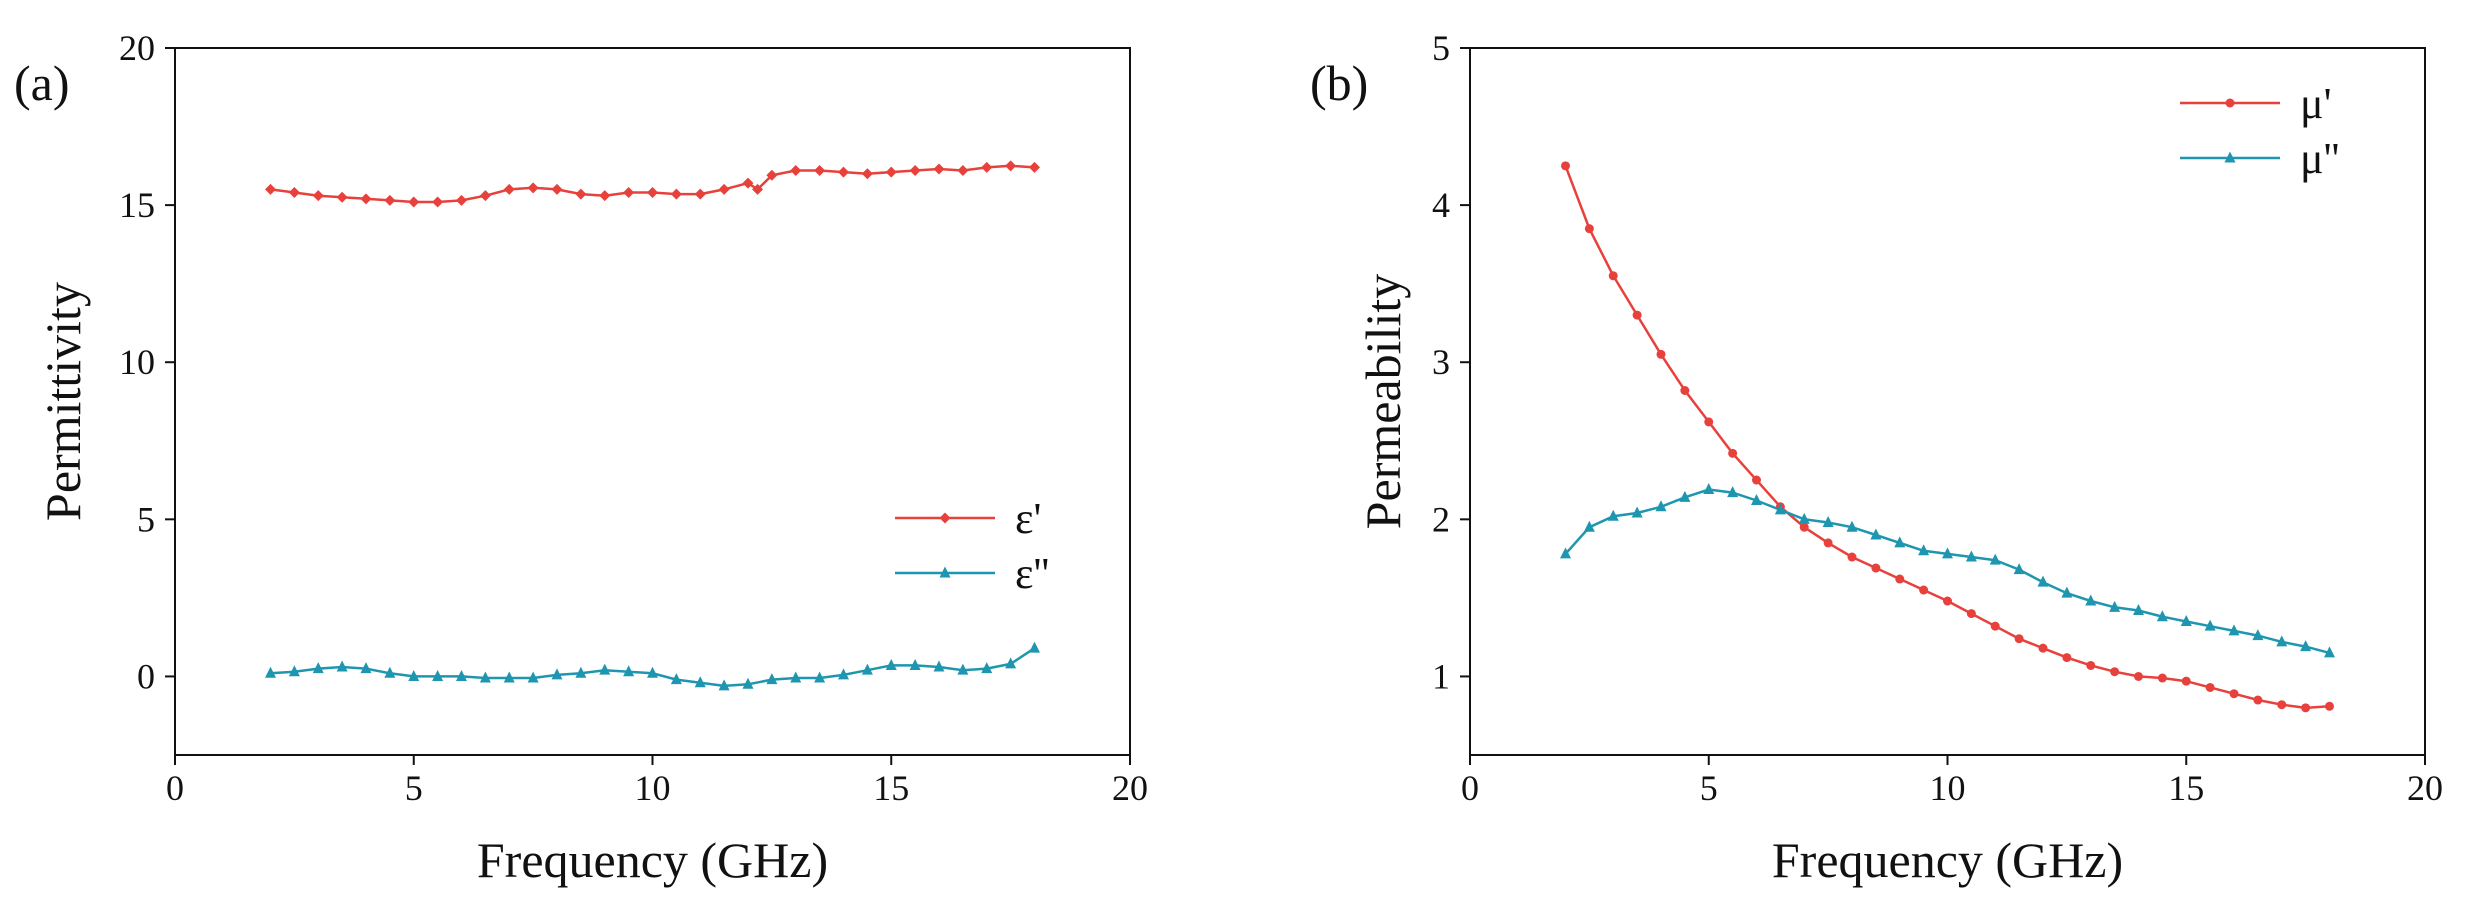  What do you see at coordinates (1441, 676) in the screenshot?
I see `y-tick-label: 1` at bounding box center [1441, 676].